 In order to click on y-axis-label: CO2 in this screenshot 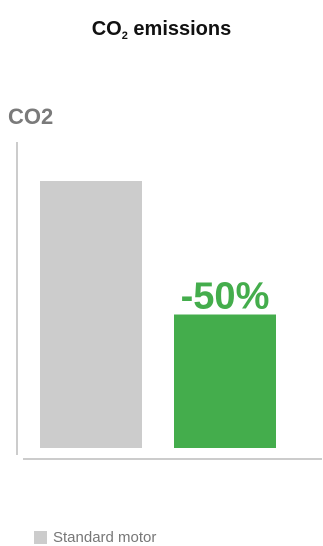, I will do `click(31, 116)`.